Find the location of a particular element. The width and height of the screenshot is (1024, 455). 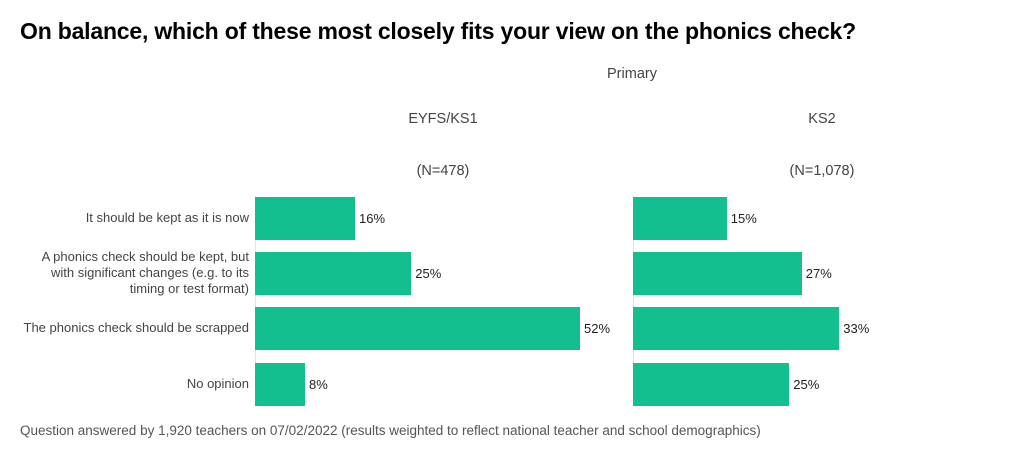

bar-value-label: 8% is located at coordinates (318, 384).